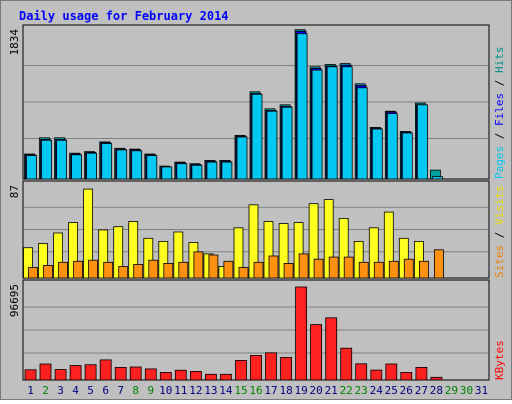 The image size is (512, 404). What do you see at coordinates (377, 390) in the screenshot?
I see `x-tick-label-day-24: 24` at bounding box center [377, 390].